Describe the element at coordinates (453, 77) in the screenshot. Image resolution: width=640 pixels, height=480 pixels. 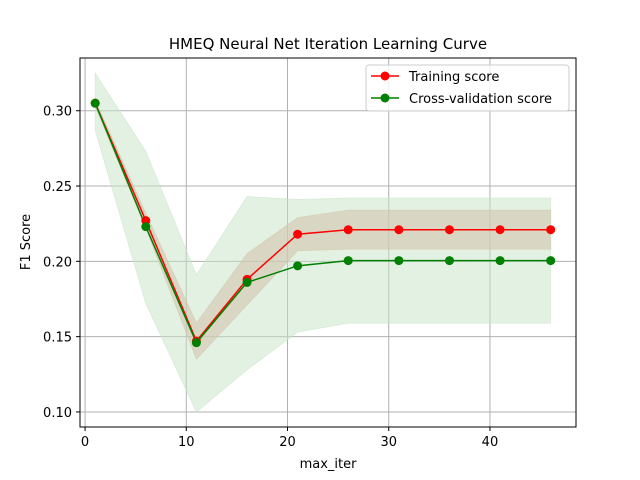
I see `legend-label-training: Training score` at that location.